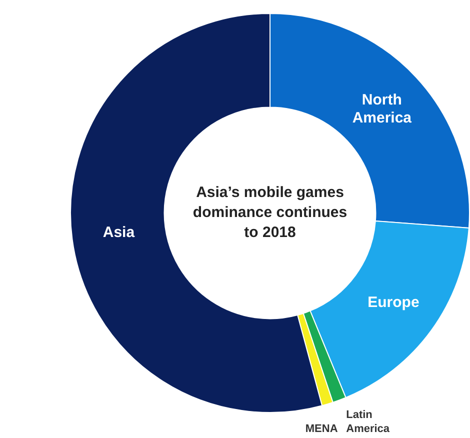 The height and width of the screenshot is (438, 470). Describe the element at coordinates (119, 233) in the screenshot. I see `slice-label: Asia` at that location.